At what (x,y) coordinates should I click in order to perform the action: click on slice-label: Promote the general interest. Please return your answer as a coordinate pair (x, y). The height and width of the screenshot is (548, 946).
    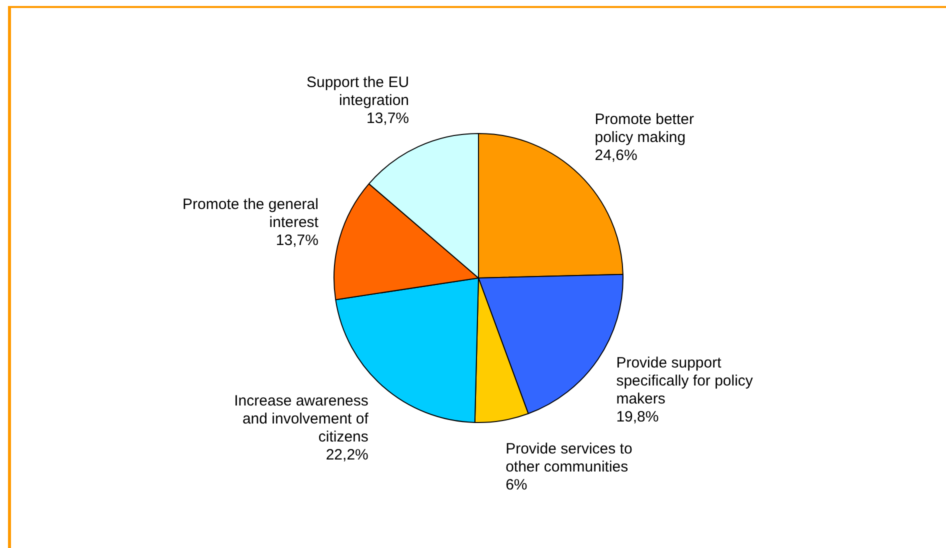
    Looking at the image, I should click on (251, 214).